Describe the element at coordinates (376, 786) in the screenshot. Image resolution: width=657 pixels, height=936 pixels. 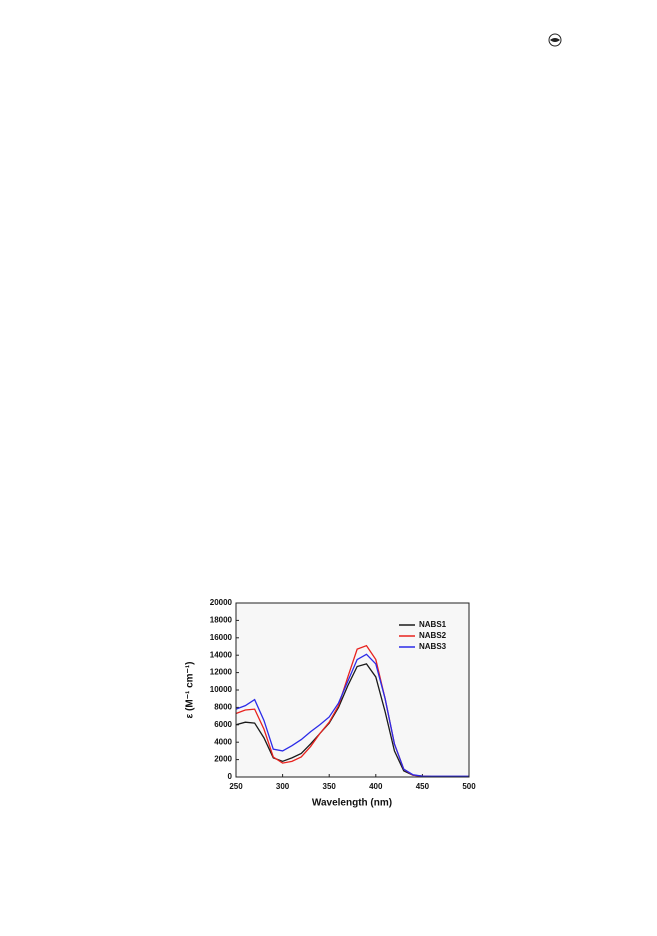
I see `x-tick-label: 400` at that location.